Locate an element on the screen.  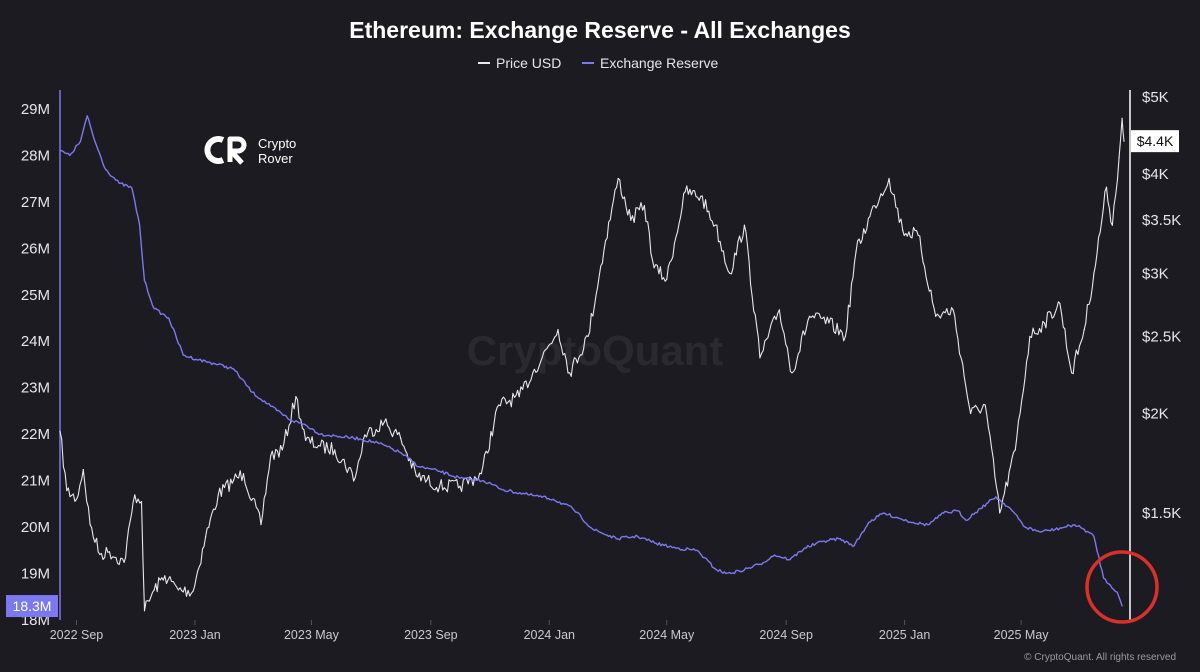
right-current-badge-label: $4.4K is located at coordinates (1155, 141).